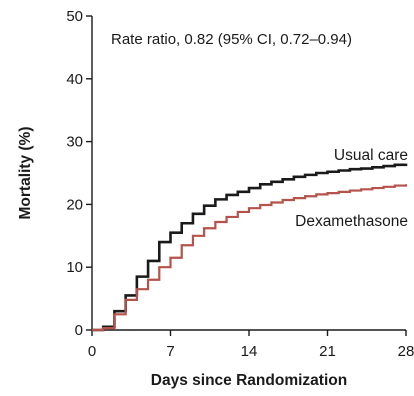 This screenshot has width=414, height=396. Describe the element at coordinates (351, 221) in the screenshot. I see `series-label-dexamethasone: Dexamethasone` at that location.